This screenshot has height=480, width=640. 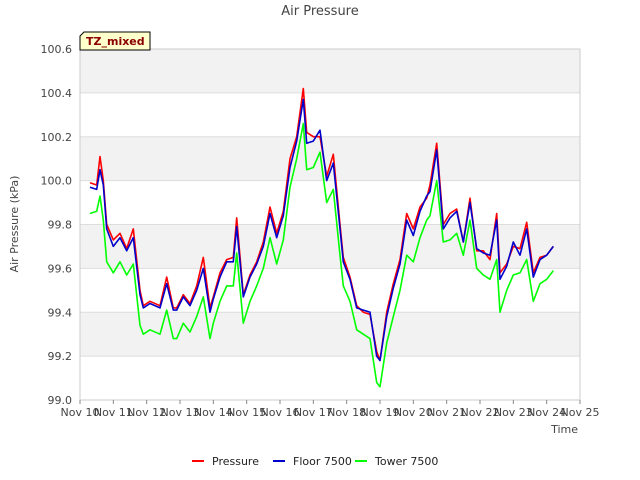 What do you see at coordinates (60, 356) in the screenshot?
I see `y-tick-label: 99.2` at bounding box center [60, 356].